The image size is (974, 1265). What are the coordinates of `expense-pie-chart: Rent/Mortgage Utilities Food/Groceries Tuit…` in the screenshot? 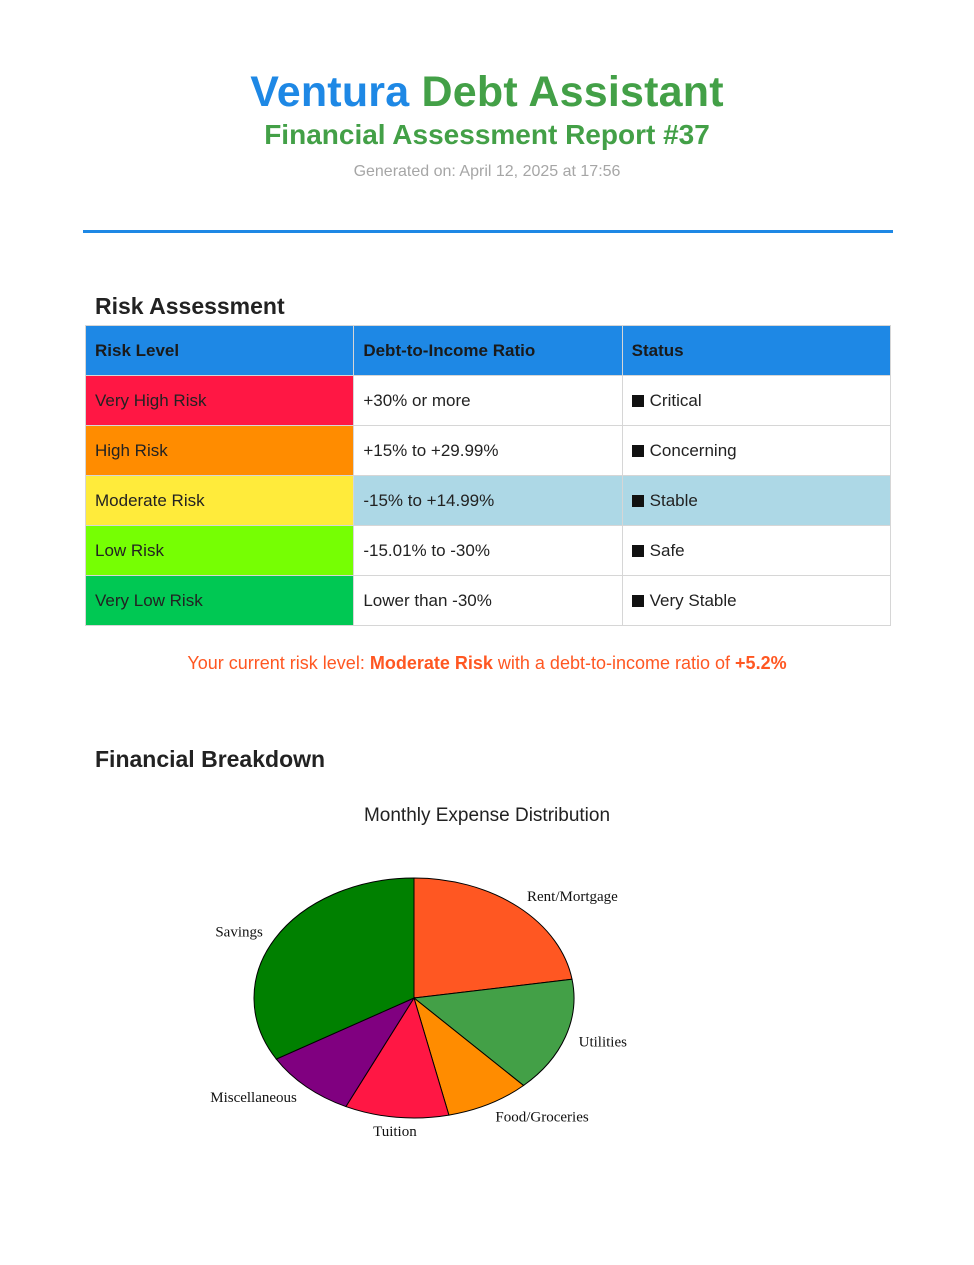 It's located at (418, 1008).